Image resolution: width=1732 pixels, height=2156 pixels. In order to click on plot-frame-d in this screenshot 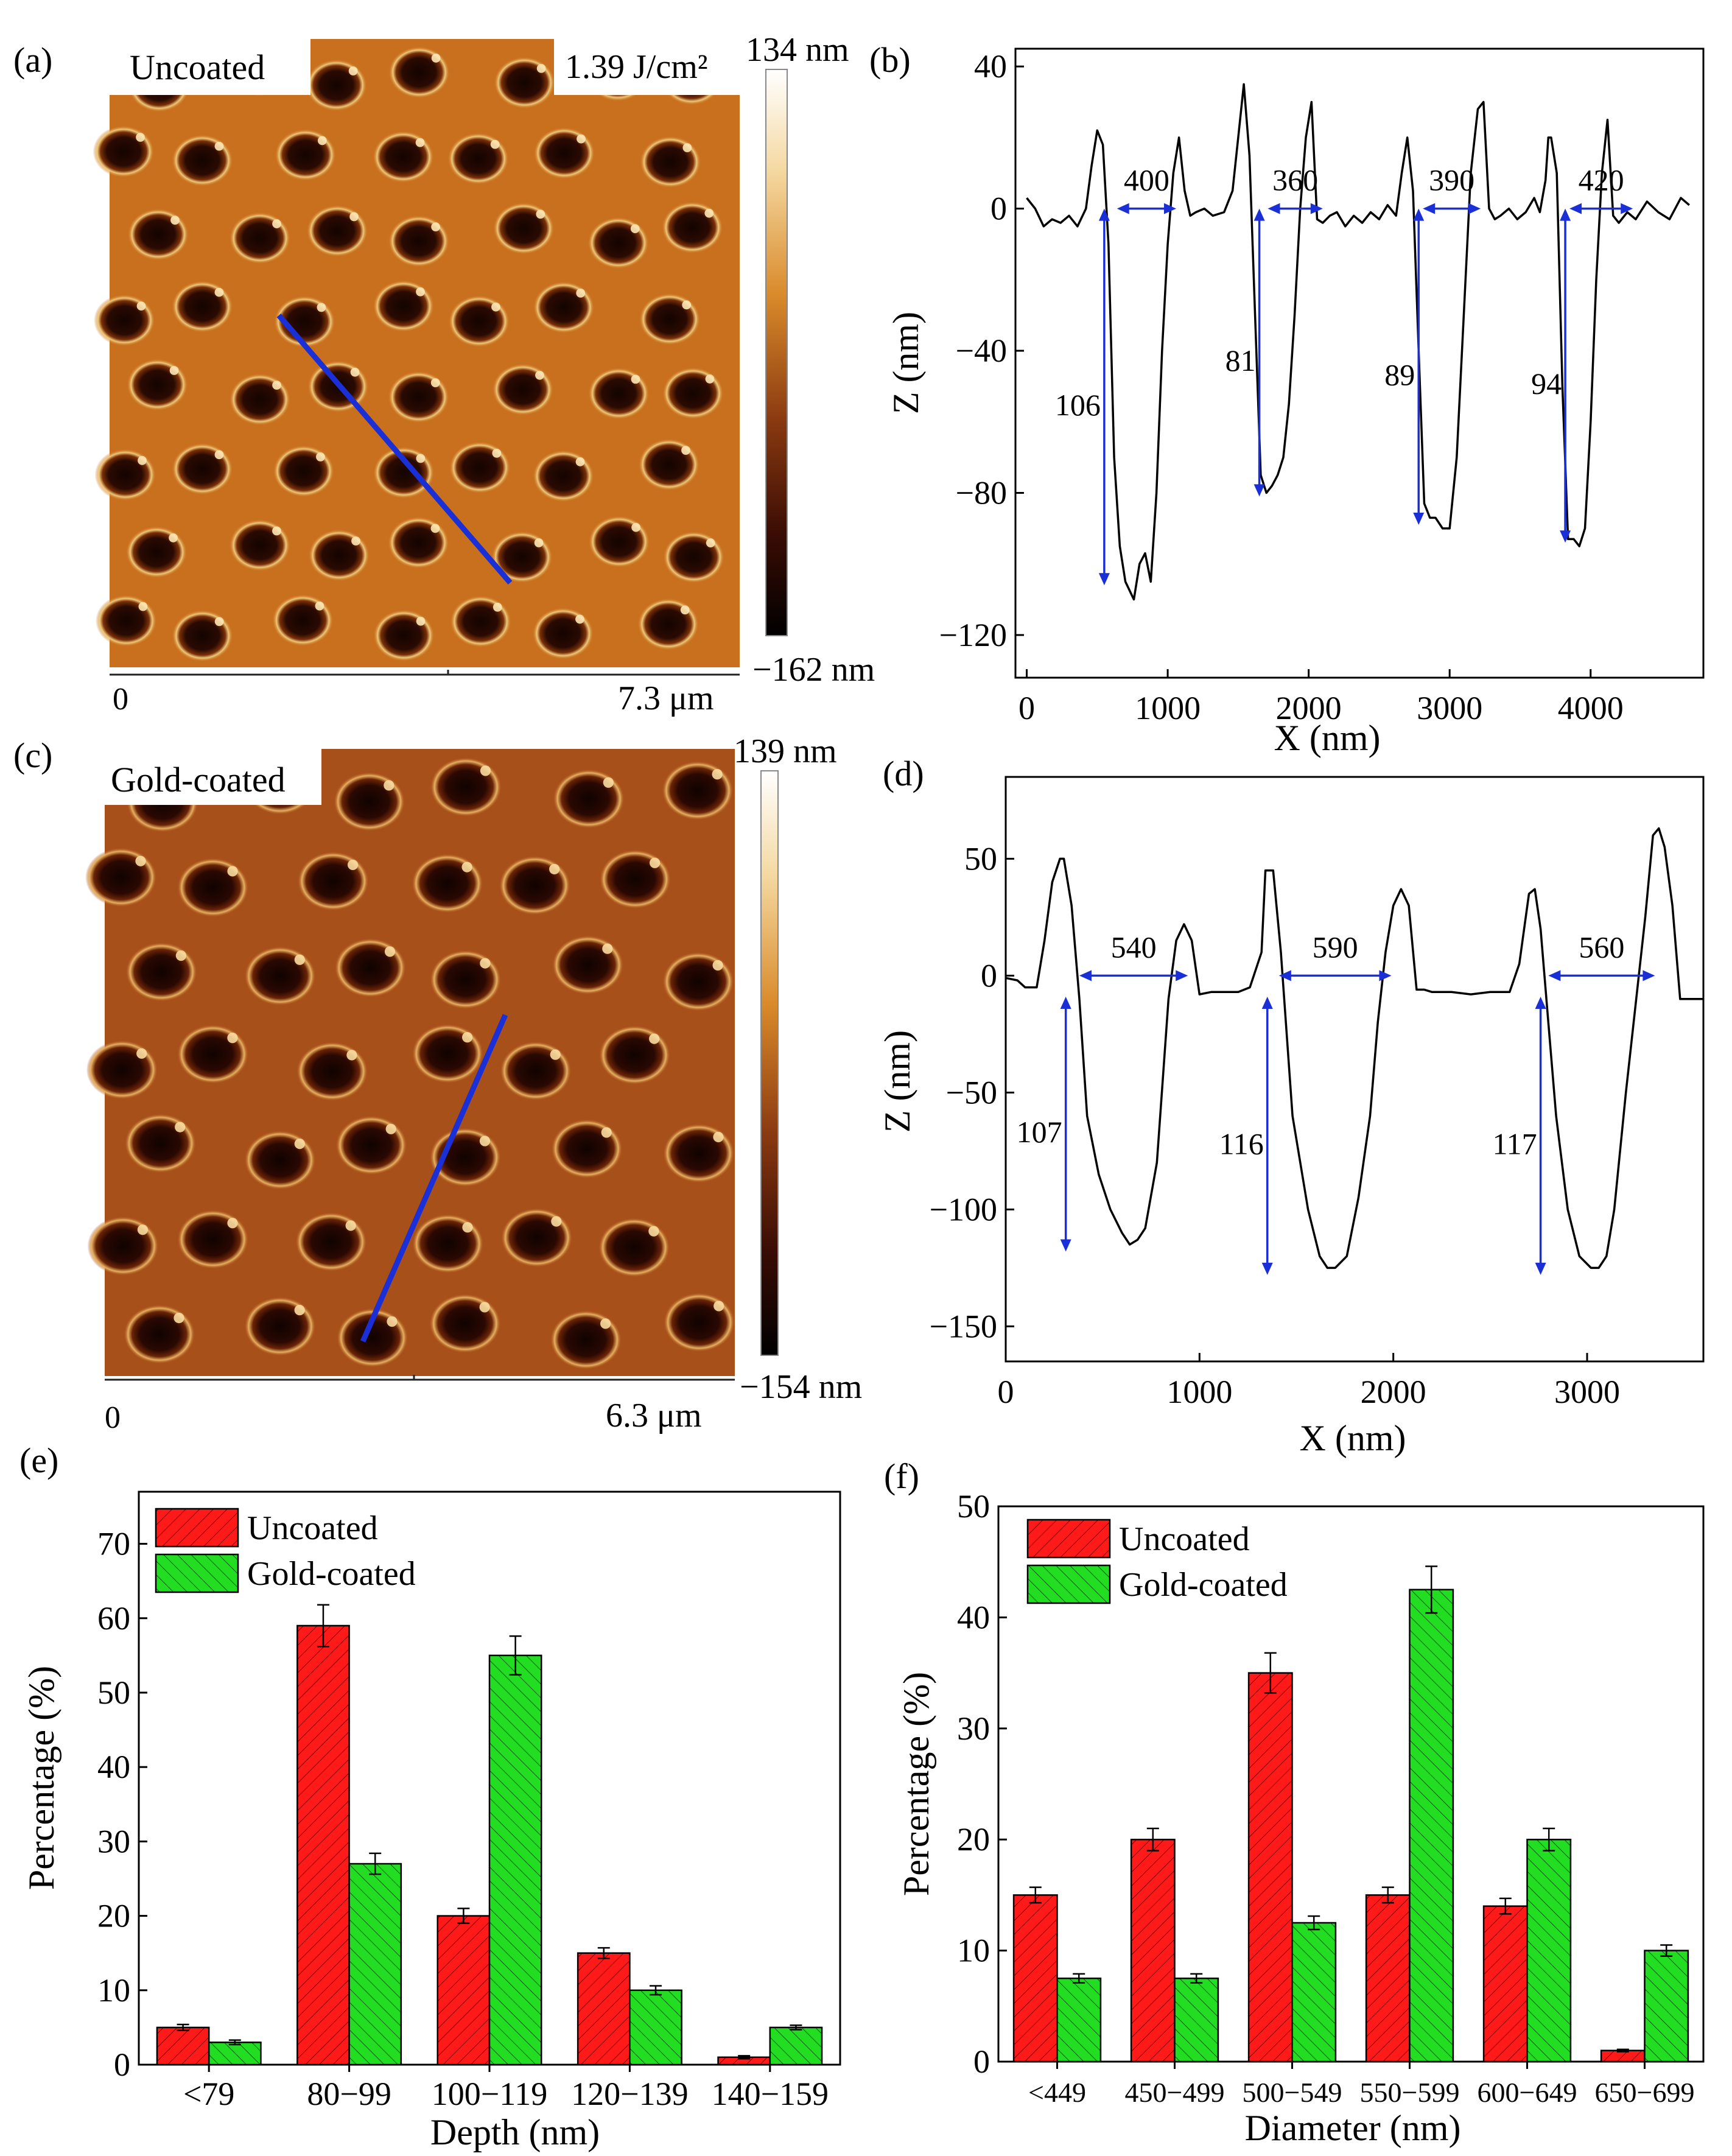, I will do `click(1355, 1069)`.